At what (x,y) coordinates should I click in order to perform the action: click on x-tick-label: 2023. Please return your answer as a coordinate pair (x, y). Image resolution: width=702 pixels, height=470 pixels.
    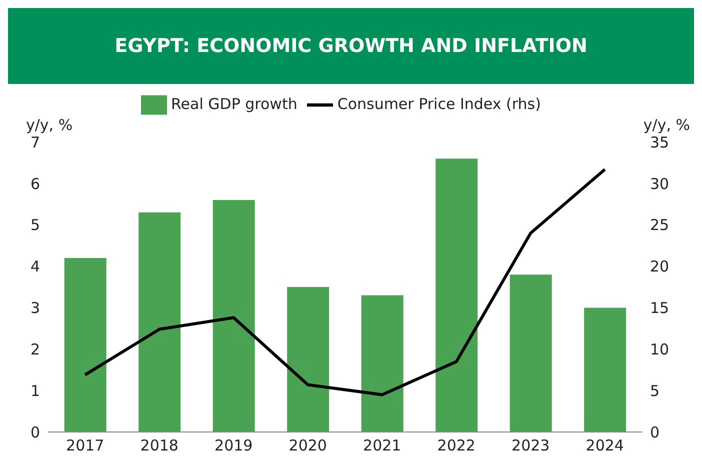
    Looking at the image, I should click on (531, 445).